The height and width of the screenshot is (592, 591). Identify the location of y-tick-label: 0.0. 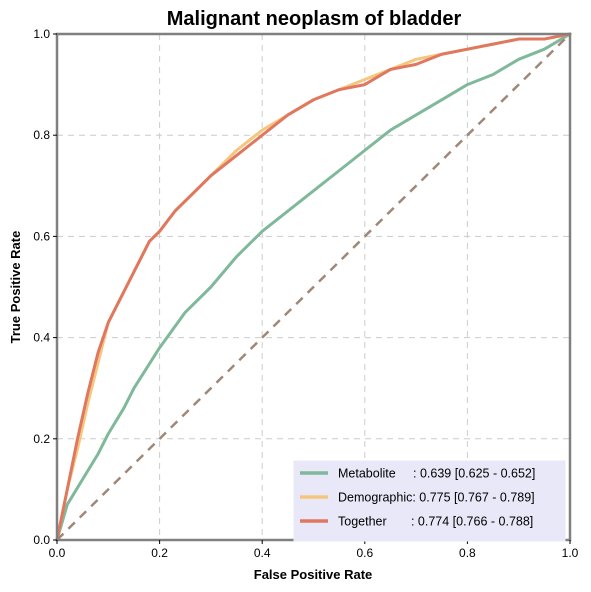
(41, 540).